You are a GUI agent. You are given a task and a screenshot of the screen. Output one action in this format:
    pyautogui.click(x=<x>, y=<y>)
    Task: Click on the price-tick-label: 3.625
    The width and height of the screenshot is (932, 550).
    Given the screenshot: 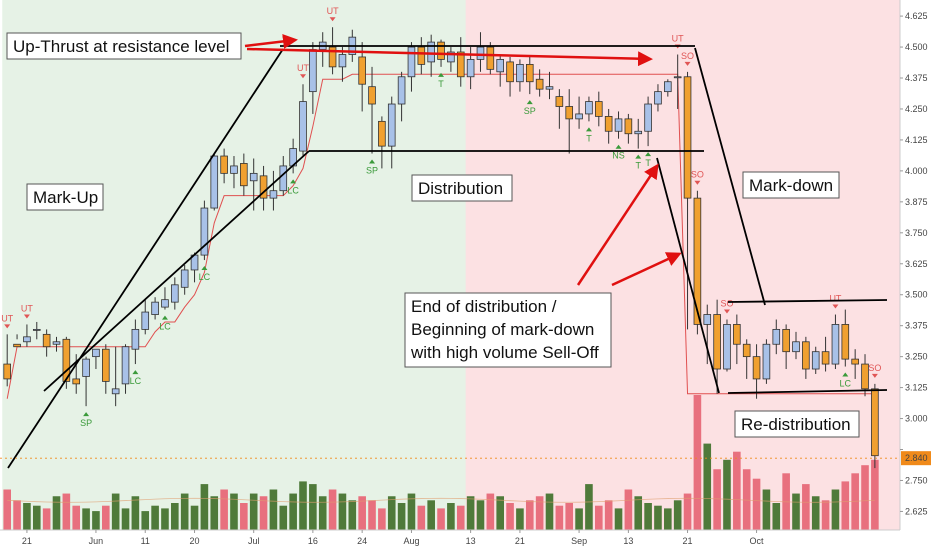 What is the action you would take?
    pyautogui.click(x=916, y=264)
    